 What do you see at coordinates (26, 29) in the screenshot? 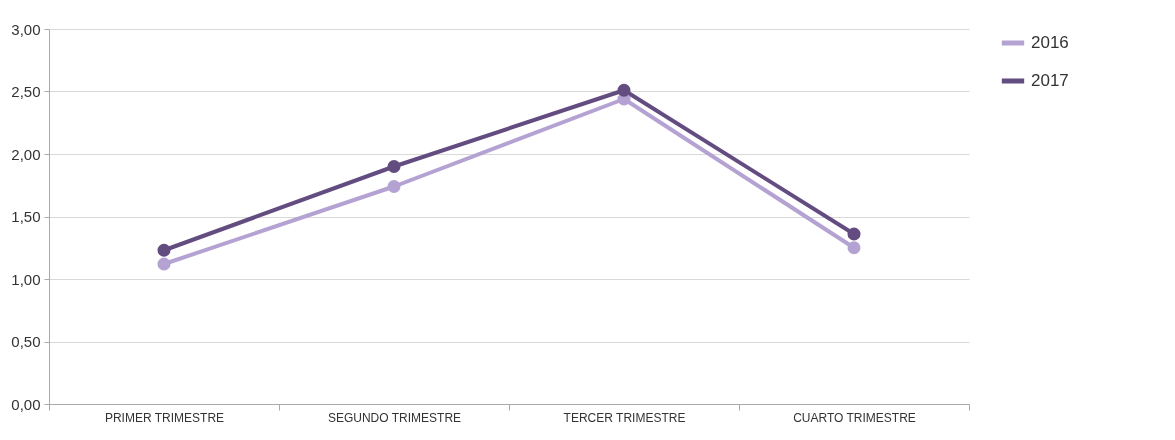
I see `y-tick-label: 3,00` at bounding box center [26, 29].